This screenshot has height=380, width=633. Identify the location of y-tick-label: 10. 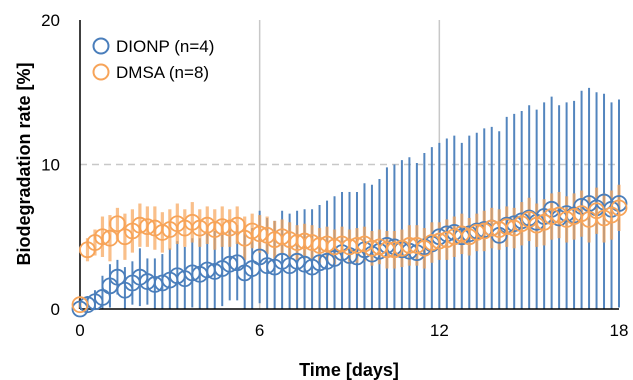
(50, 165).